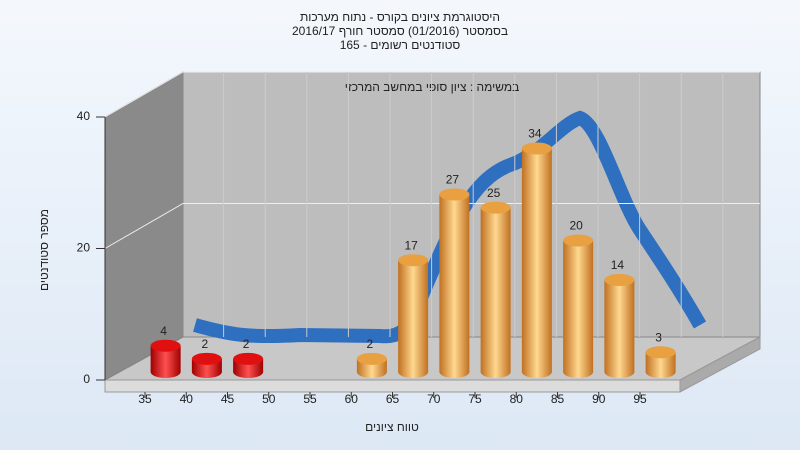 The height and width of the screenshot is (455, 800). What do you see at coordinates (576, 226) in the screenshot?
I see `value-label: 20` at bounding box center [576, 226].